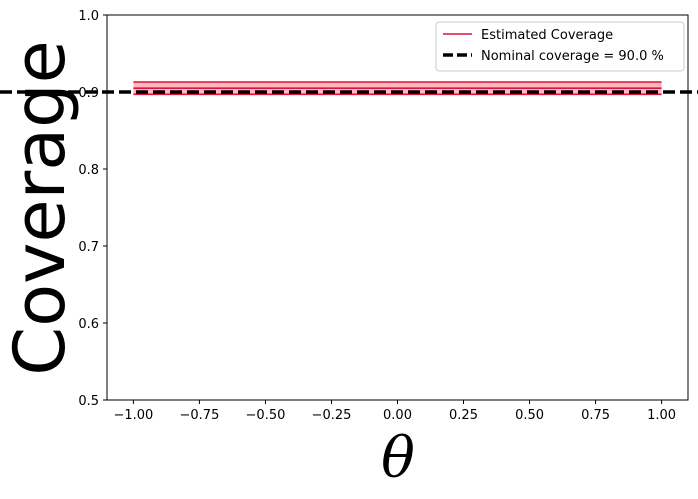 This screenshot has height=499, width=698. What do you see at coordinates (266, 415) in the screenshot?
I see `x-tick-label: −0.50` at bounding box center [266, 415].